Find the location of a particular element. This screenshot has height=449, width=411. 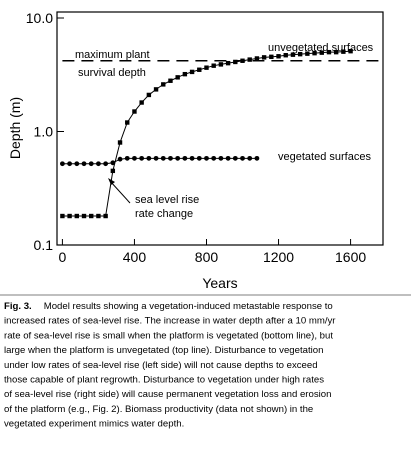

x-tick-label: 800 is located at coordinates (207, 257).